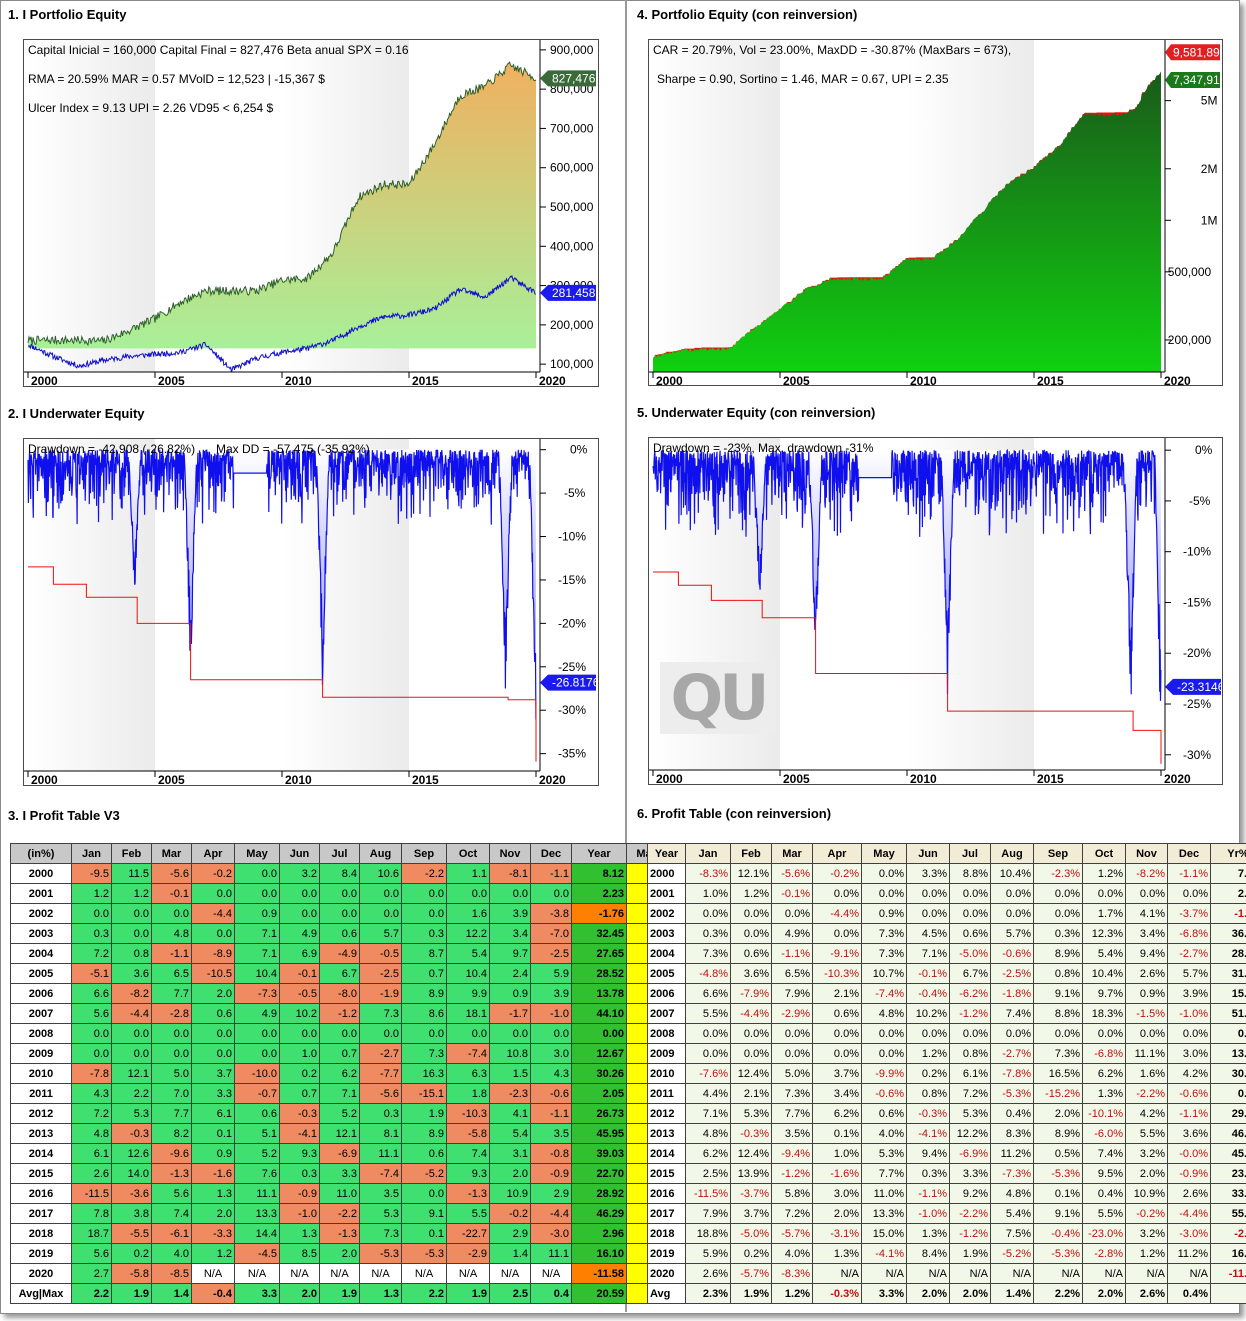 The height and width of the screenshot is (1321, 1246). I want to click on table-cell: 7.7, so click(171, 1113).